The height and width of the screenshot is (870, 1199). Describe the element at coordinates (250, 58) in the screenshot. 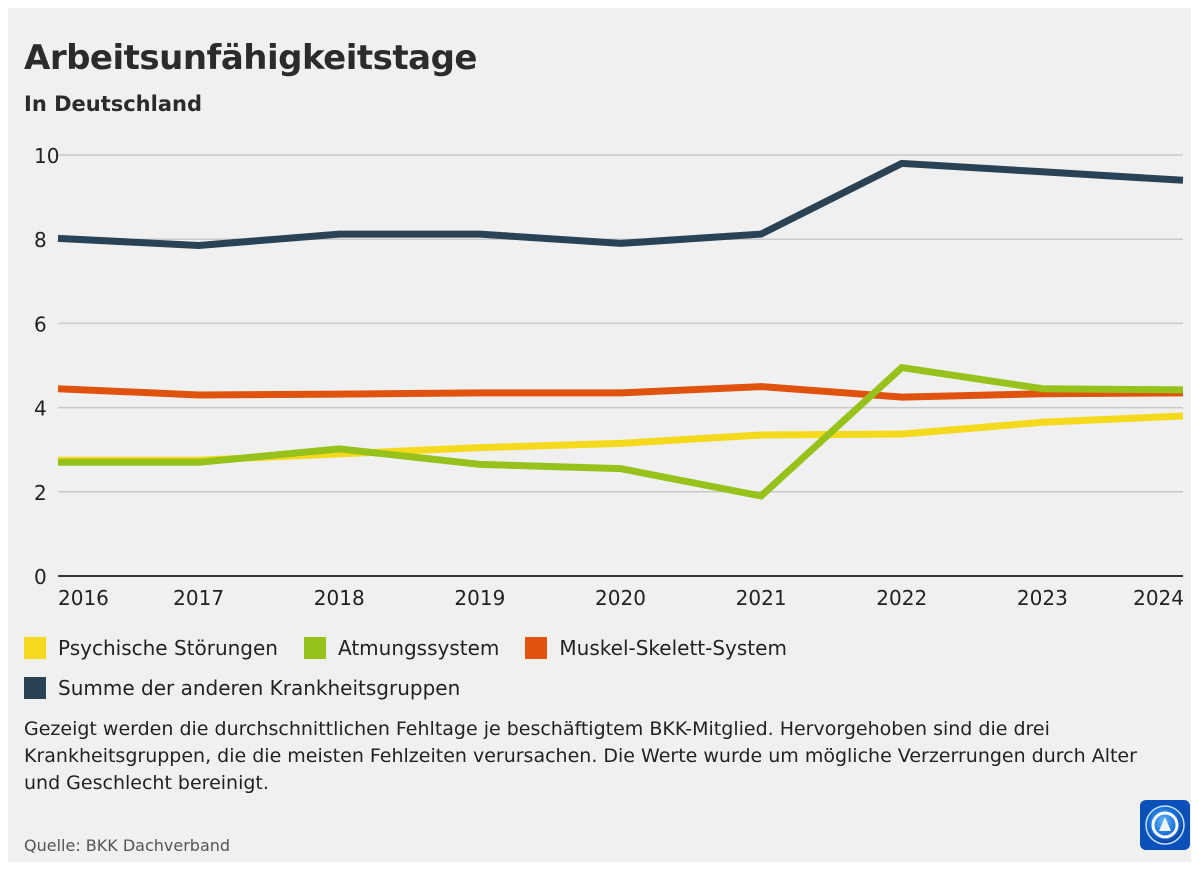

I see `chart-title: Arbeitsunfähigkeitstage` at that location.